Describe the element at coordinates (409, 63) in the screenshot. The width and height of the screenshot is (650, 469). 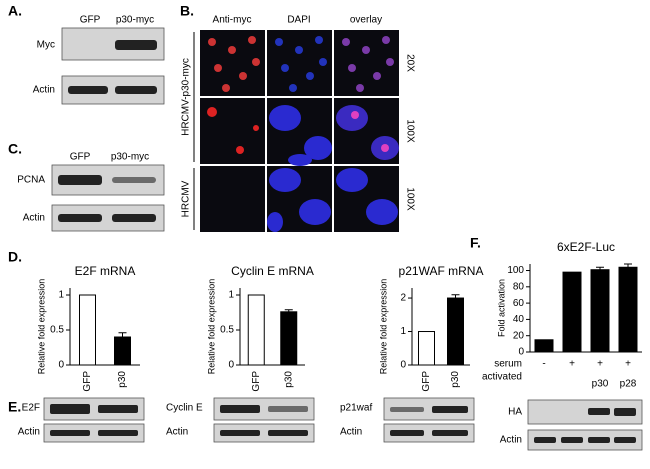
I see `magnification: 20X` at that location.